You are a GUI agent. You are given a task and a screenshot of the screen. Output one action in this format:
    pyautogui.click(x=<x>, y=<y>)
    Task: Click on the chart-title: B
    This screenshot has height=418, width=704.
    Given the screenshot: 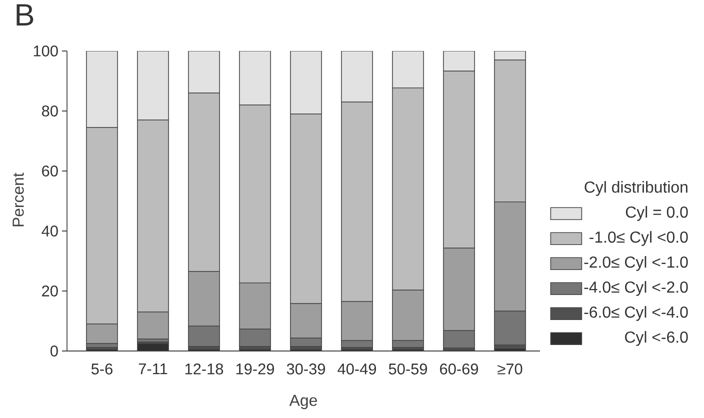 What is the action you would take?
    pyautogui.click(x=25, y=15)
    